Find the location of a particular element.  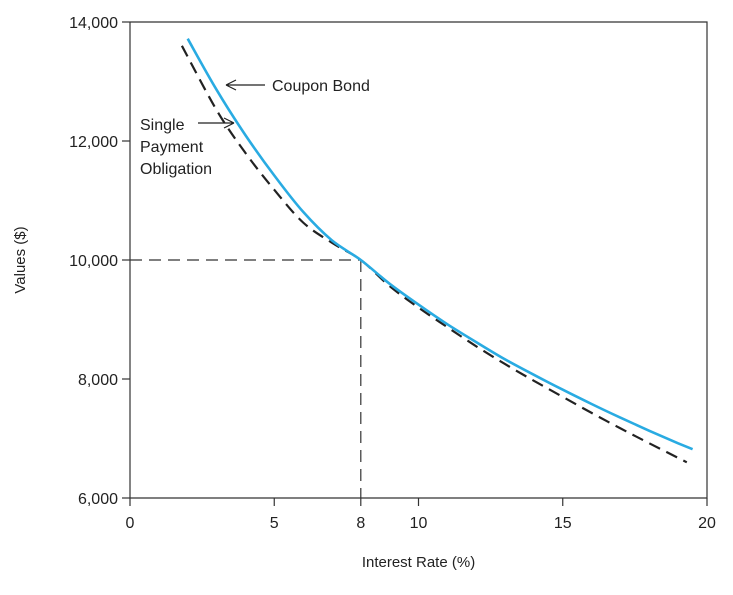

coupon-bond-label: Coupon Bond is located at coordinates (321, 86).